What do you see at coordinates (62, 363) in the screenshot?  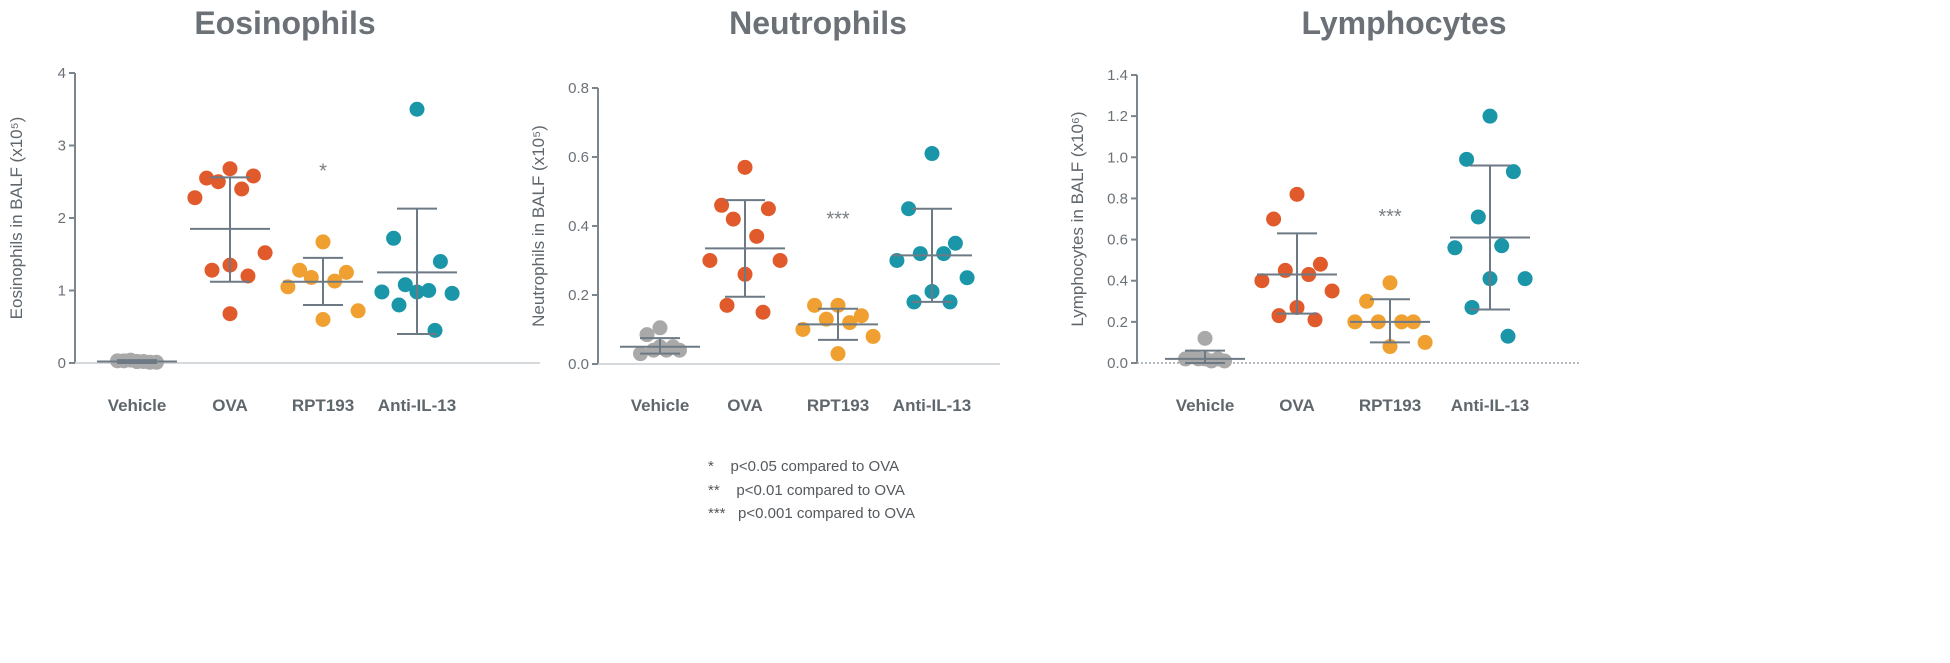 I see `y-tick-label: 0` at bounding box center [62, 363].